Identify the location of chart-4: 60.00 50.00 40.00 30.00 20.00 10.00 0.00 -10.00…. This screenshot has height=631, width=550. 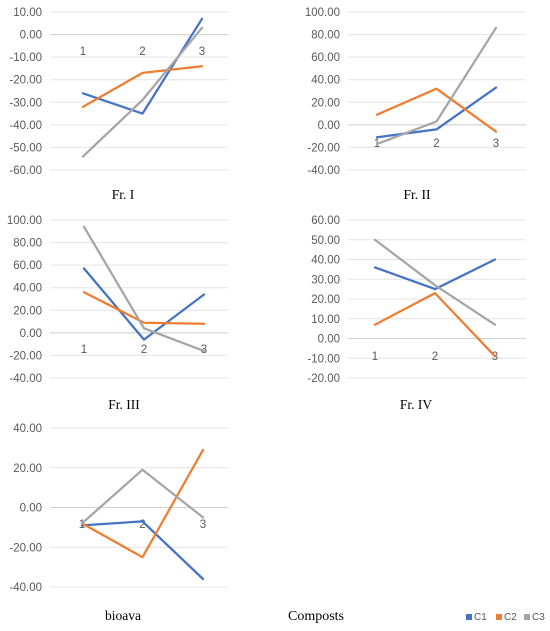
(416, 313).